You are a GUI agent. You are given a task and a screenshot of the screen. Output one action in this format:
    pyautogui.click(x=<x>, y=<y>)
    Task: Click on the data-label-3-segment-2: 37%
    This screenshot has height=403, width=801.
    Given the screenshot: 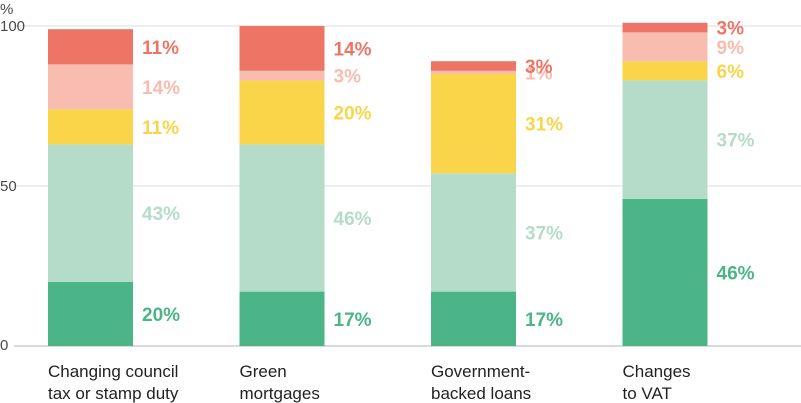 What is the action you would take?
    pyautogui.click(x=544, y=233)
    